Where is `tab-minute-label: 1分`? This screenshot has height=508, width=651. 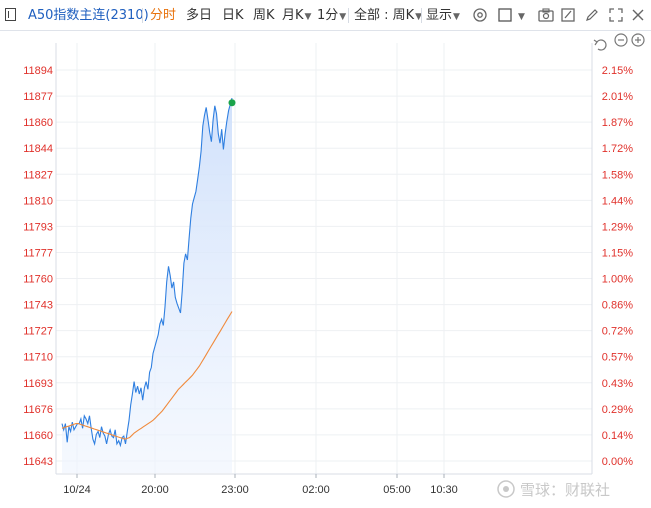 tab-minute-label: 1分 is located at coordinates (328, 15).